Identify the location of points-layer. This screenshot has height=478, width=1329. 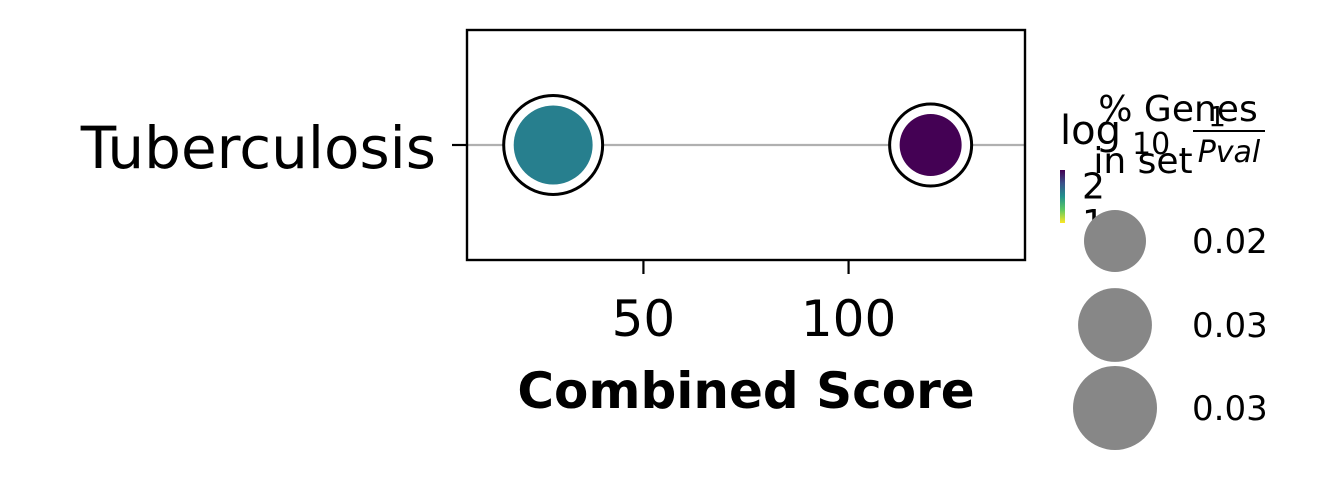
(738, 145).